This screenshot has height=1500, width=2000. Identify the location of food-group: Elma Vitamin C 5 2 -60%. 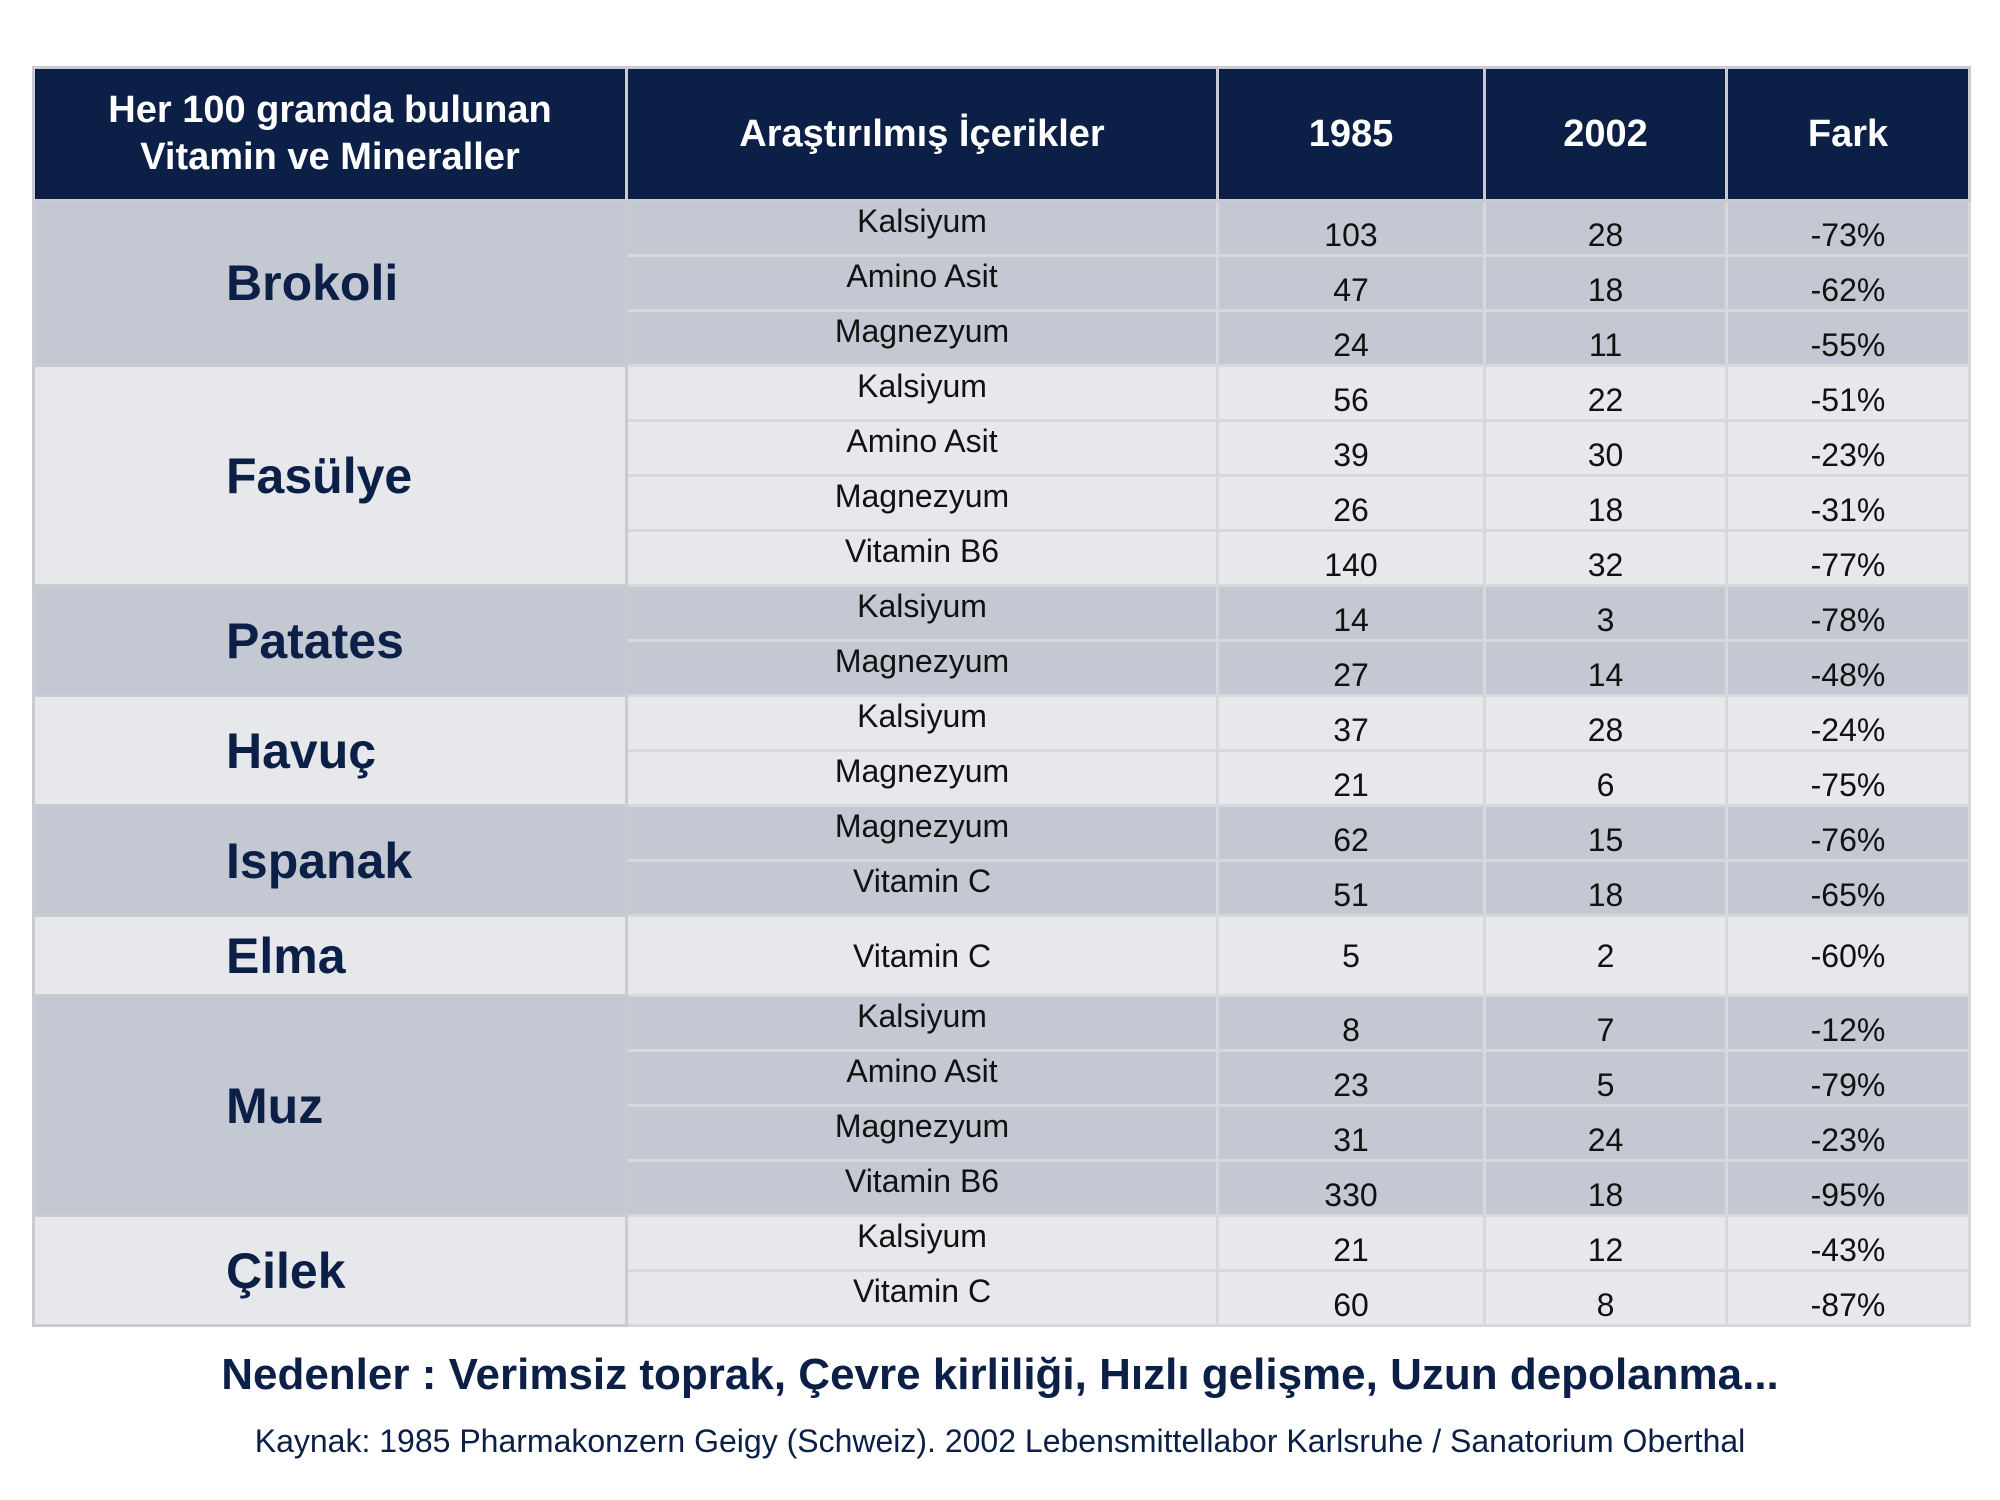
(1001, 955).